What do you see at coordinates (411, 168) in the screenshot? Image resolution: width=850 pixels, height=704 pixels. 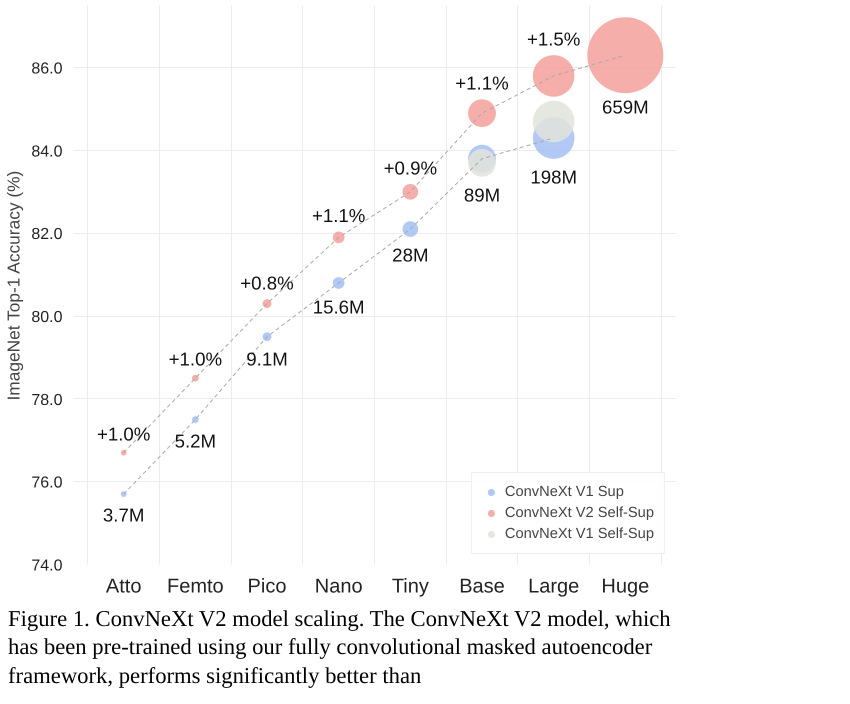 I see `annotation: +0.9%` at bounding box center [411, 168].